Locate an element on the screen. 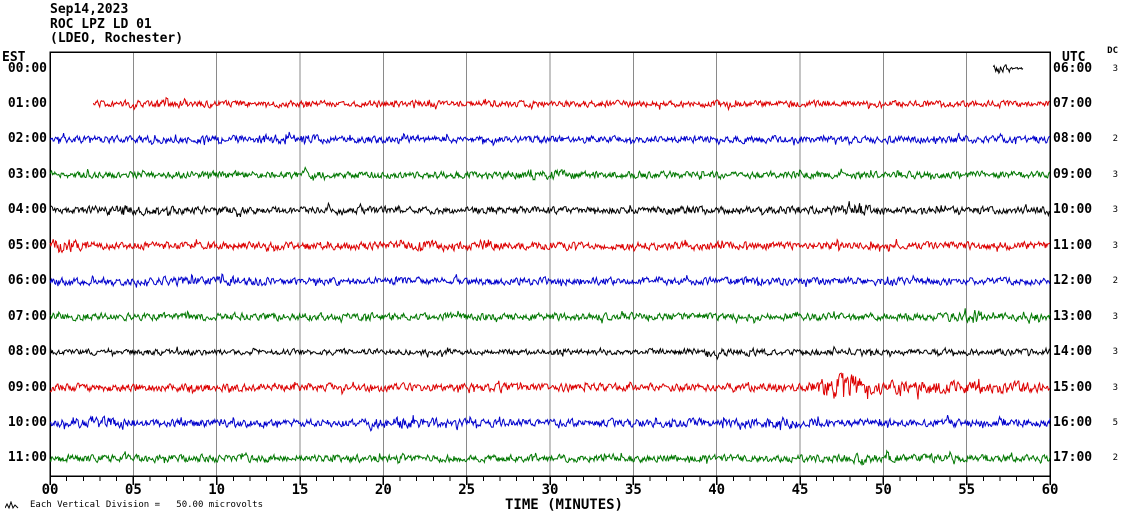  utc-label: 06:00 is located at coordinates (1073, 68).